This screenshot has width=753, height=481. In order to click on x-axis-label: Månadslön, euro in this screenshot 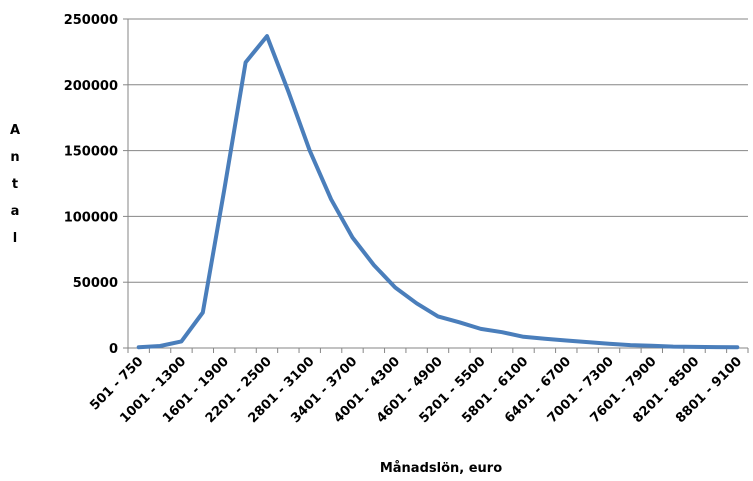, I will do `click(441, 468)`.